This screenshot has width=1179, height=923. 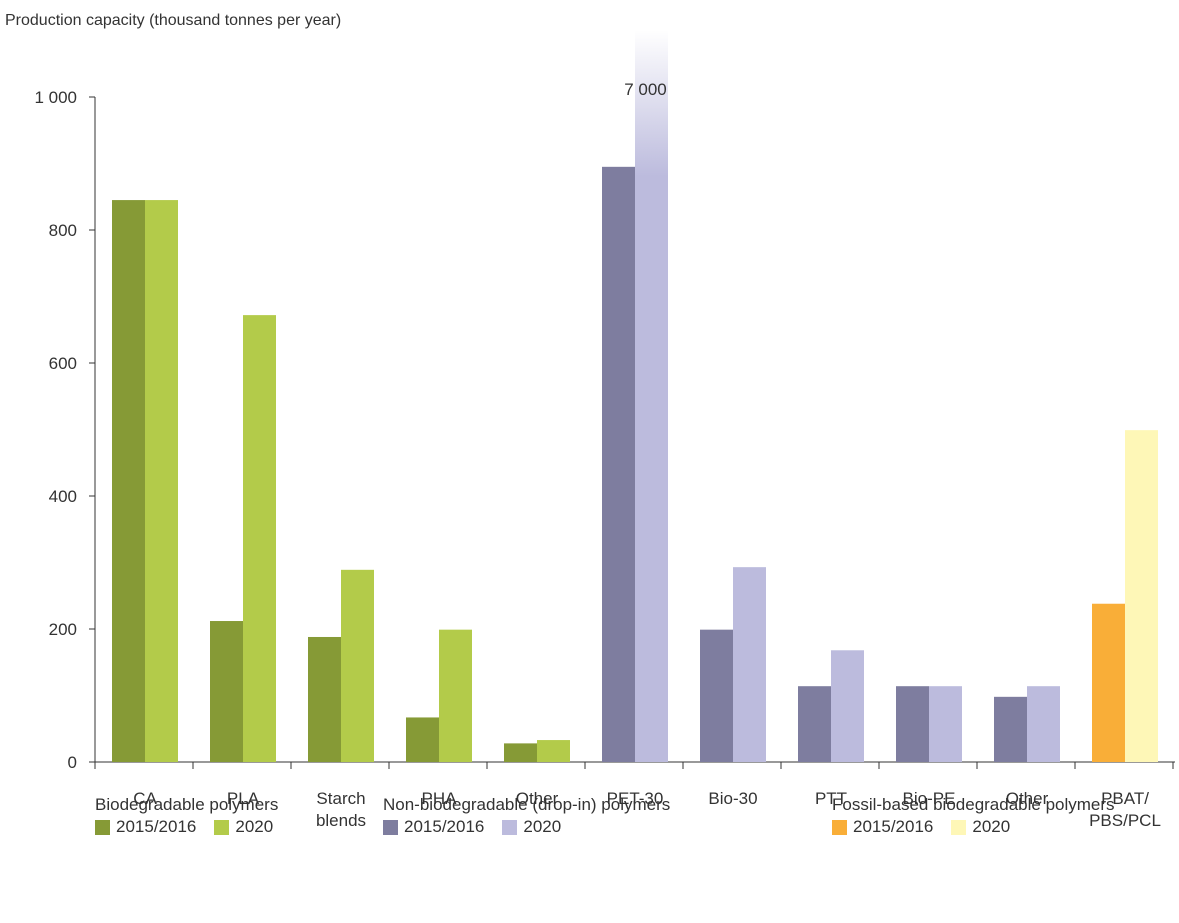 What do you see at coordinates (440, 798) in the screenshot?
I see `x-tick-label: PHA` at bounding box center [440, 798].